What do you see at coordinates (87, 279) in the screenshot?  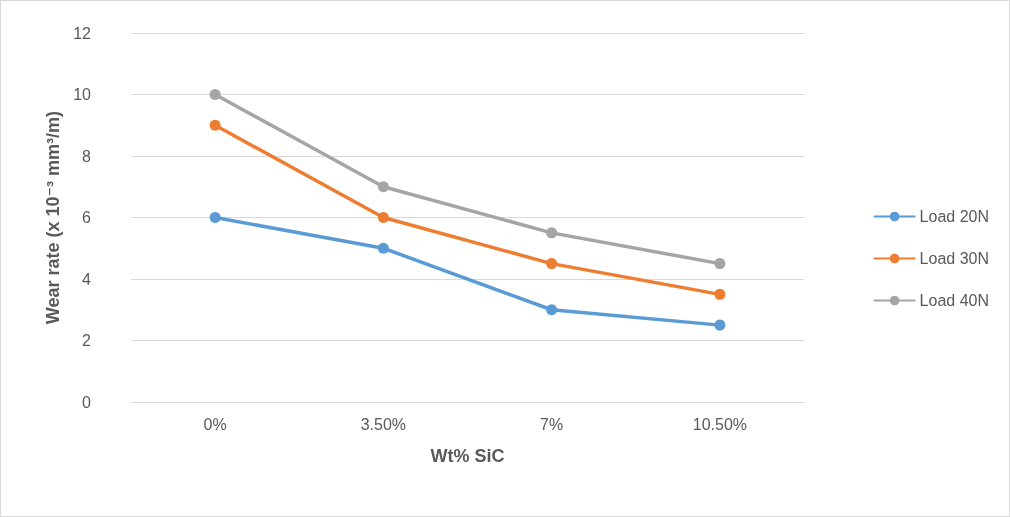 I see `y-tick-label: 4` at bounding box center [87, 279].